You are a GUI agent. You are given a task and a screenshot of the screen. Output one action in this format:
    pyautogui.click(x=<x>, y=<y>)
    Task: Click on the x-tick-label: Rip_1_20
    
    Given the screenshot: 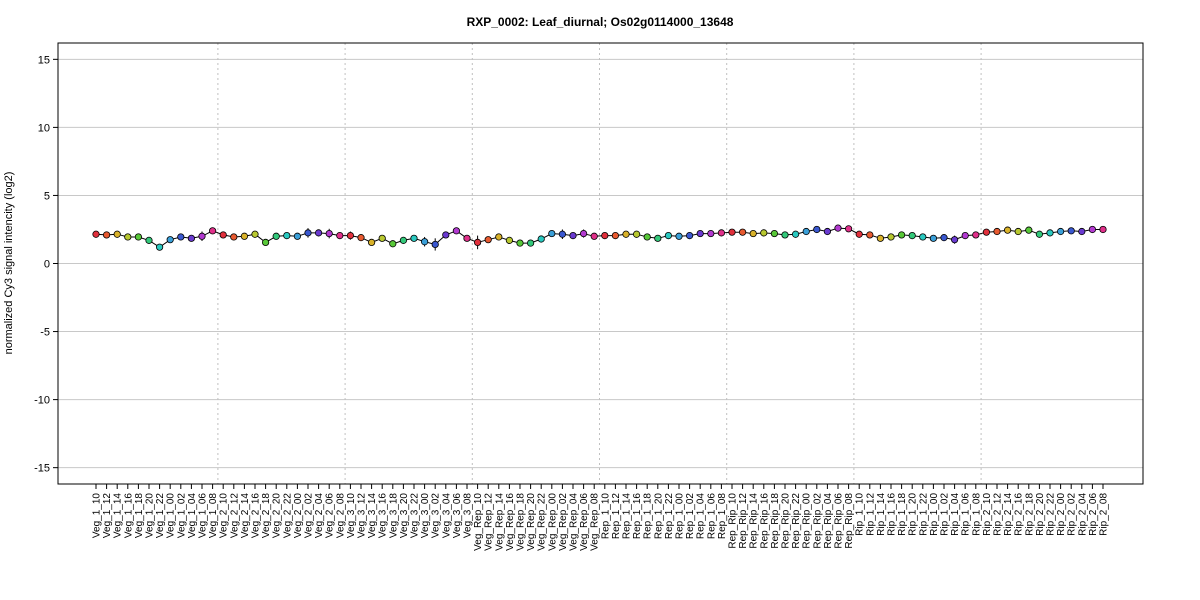 What is the action you would take?
    pyautogui.click(x=913, y=514)
    